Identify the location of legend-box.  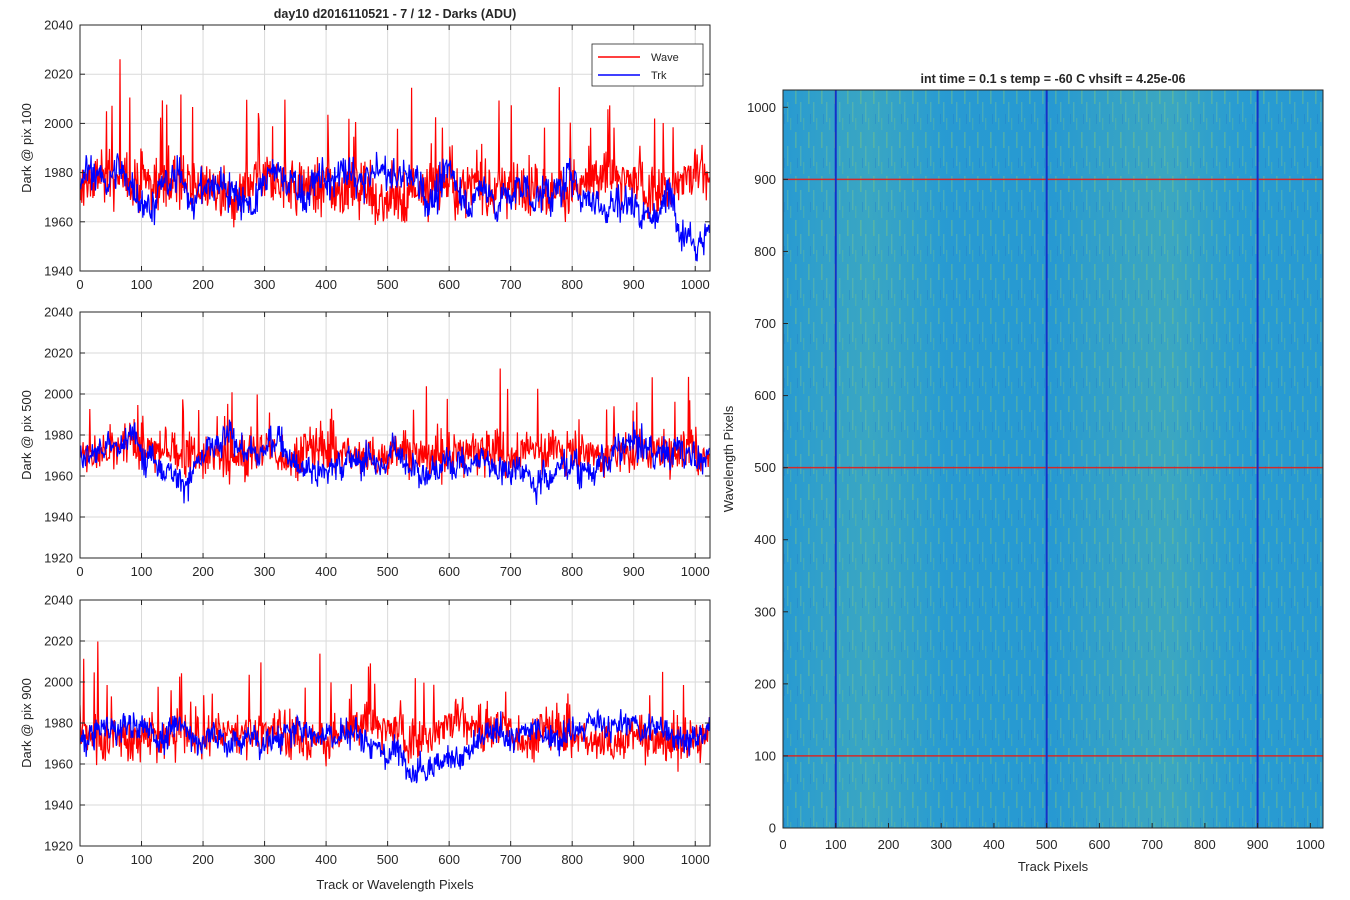
(647, 65).